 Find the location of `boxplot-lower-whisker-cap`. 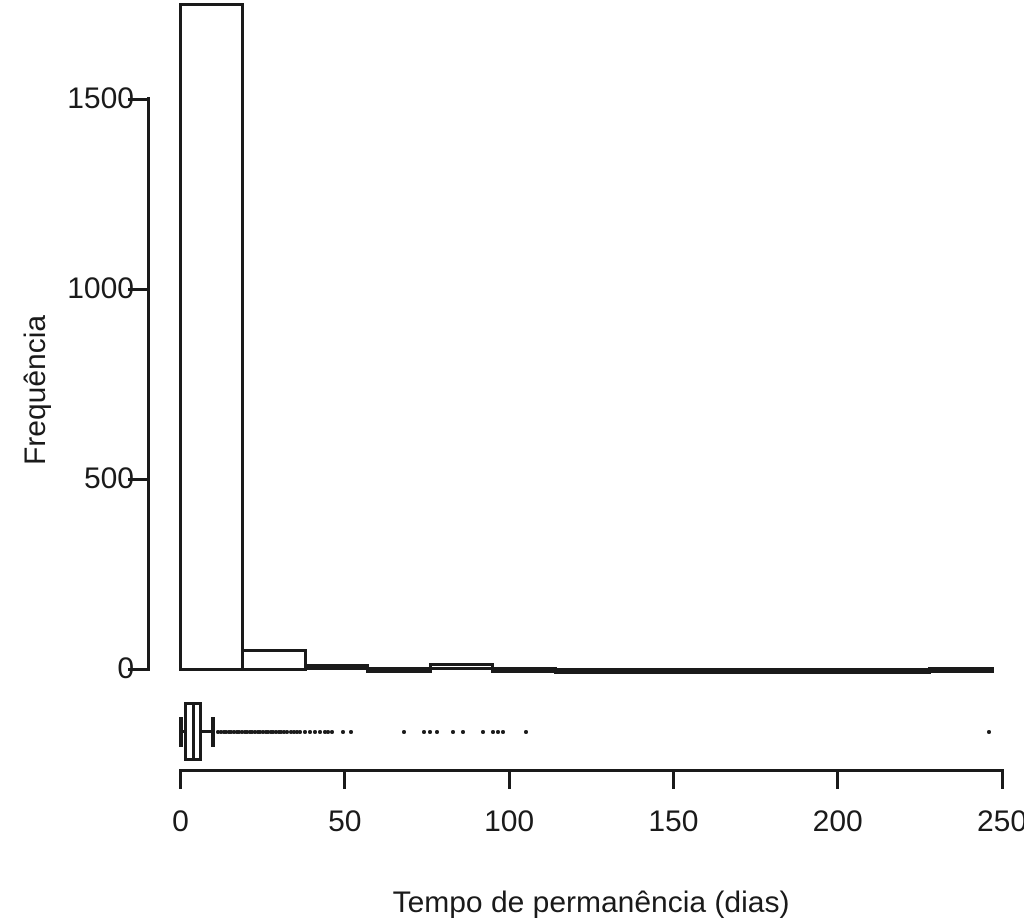

boxplot-lower-whisker-cap is located at coordinates (180, 731).